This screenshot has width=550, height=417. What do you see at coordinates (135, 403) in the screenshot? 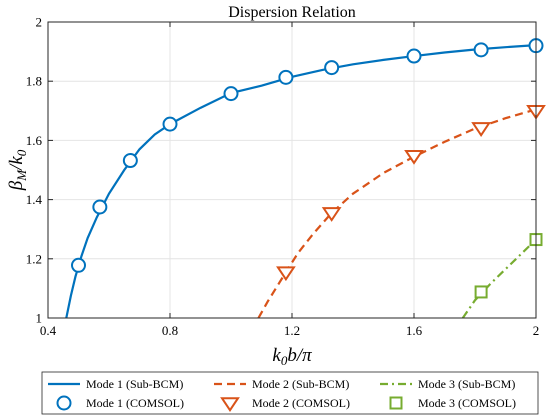
I see `legend-label: Mode 1 (COMSOL)` at bounding box center [135, 403].